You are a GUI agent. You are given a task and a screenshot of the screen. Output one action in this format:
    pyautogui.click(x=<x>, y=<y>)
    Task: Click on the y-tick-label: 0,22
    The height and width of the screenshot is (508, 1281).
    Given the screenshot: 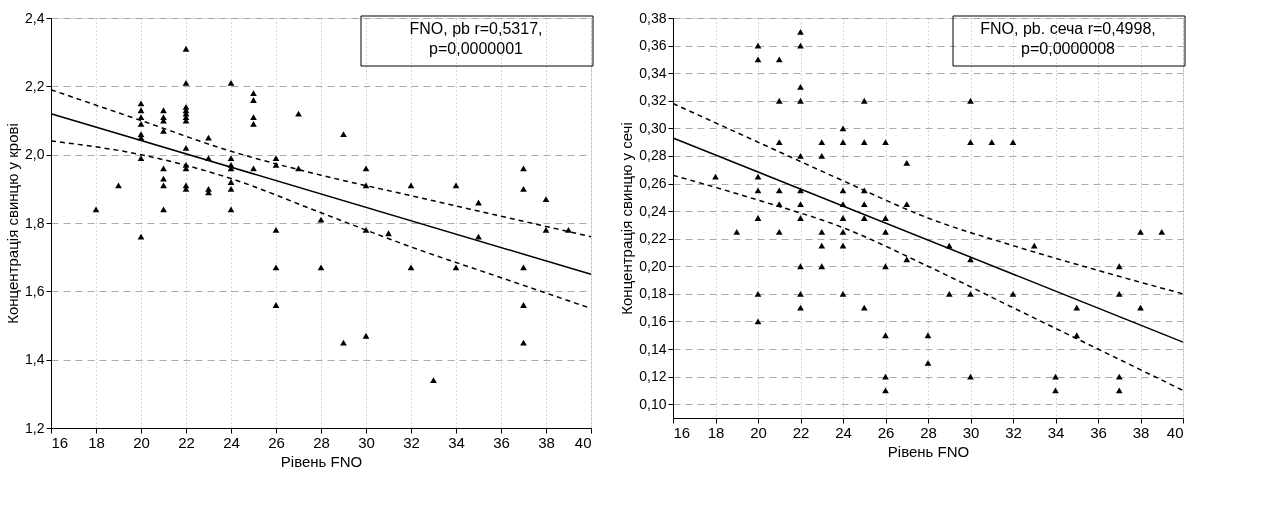 What is the action you would take?
    pyautogui.click(x=653, y=238)
    